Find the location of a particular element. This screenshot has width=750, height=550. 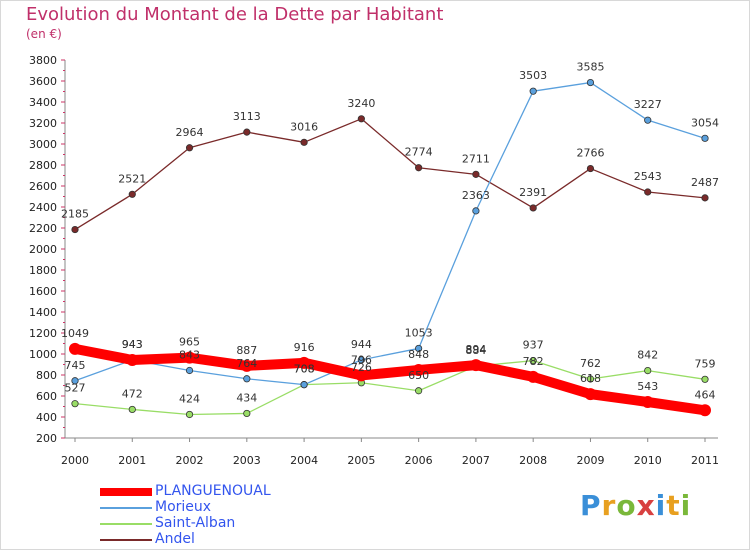

data-label: 2363 is located at coordinates (476, 195).